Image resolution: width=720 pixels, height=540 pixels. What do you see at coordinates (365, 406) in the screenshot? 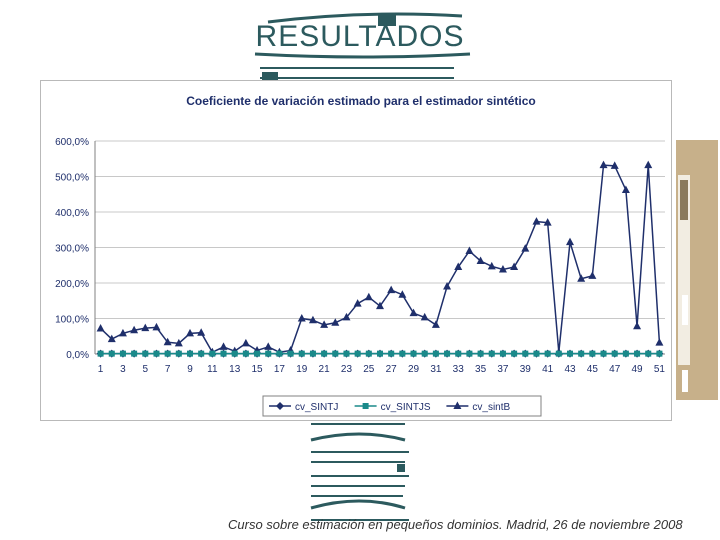
I see `legend-marker-cv_SINTJS` at bounding box center [365, 406].